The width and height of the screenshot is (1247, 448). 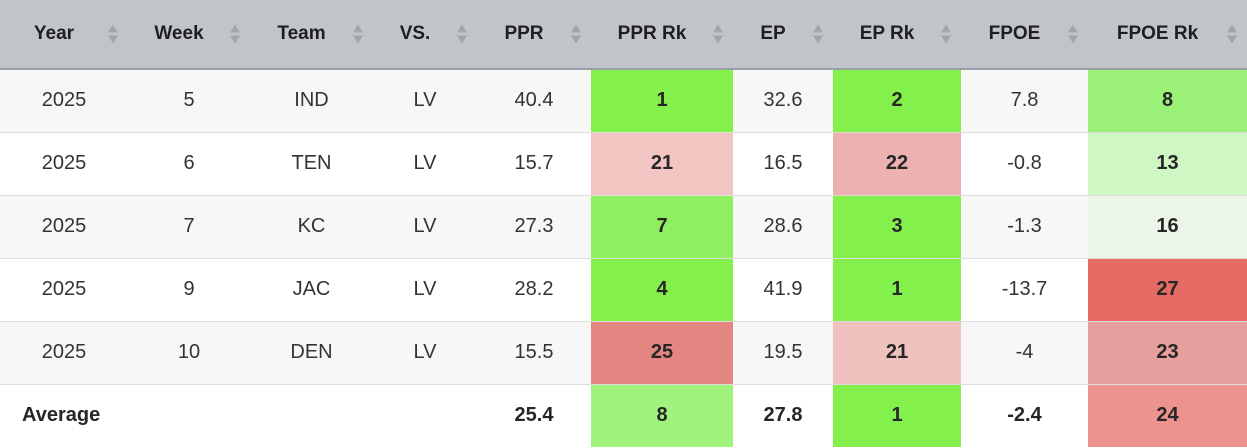 What do you see at coordinates (1024, 415) in the screenshot?
I see `average-fpoe: -2.4` at bounding box center [1024, 415].